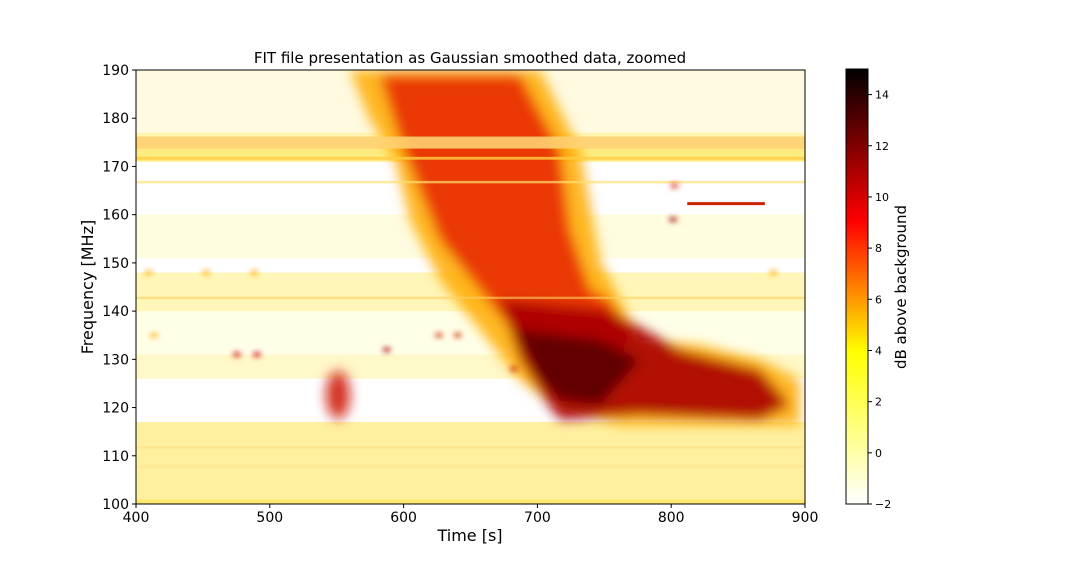 The image size is (1080, 576). Describe the element at coordinates (115, 360) in the screenshot. I see `y-tick-label: 130` at that location.